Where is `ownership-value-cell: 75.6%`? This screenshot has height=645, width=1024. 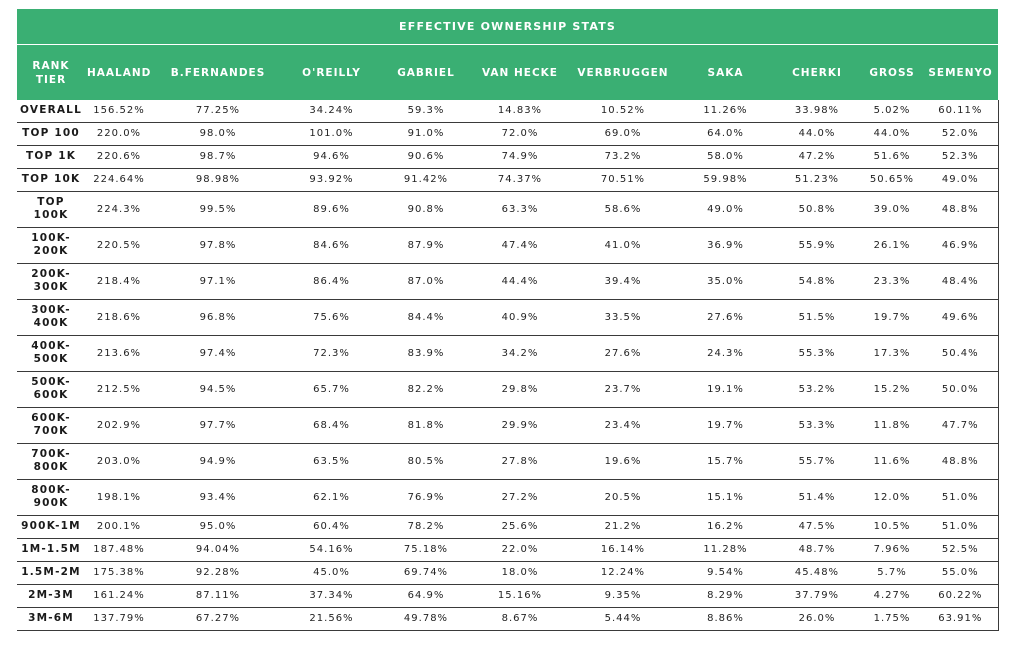 ownership-value-cell: 75.6% is located at coordinates (331, 317).